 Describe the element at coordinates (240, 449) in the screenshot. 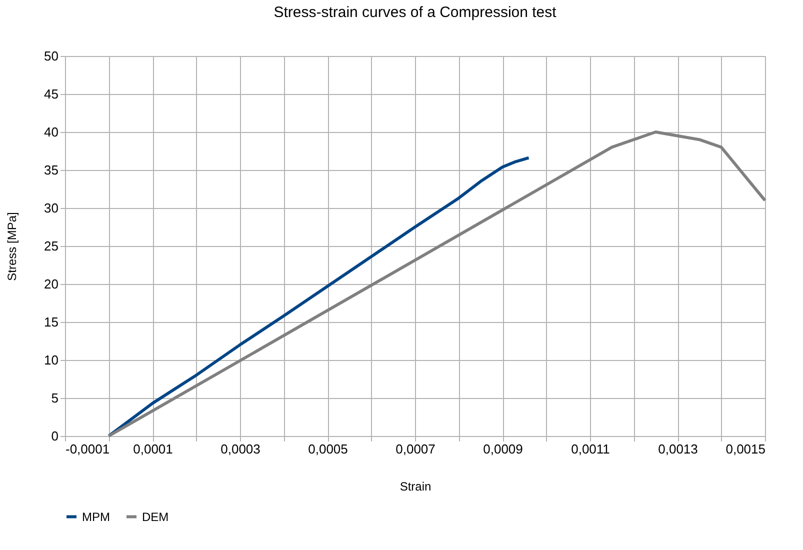

I see `x-tick-label: 0,0003` at that location.